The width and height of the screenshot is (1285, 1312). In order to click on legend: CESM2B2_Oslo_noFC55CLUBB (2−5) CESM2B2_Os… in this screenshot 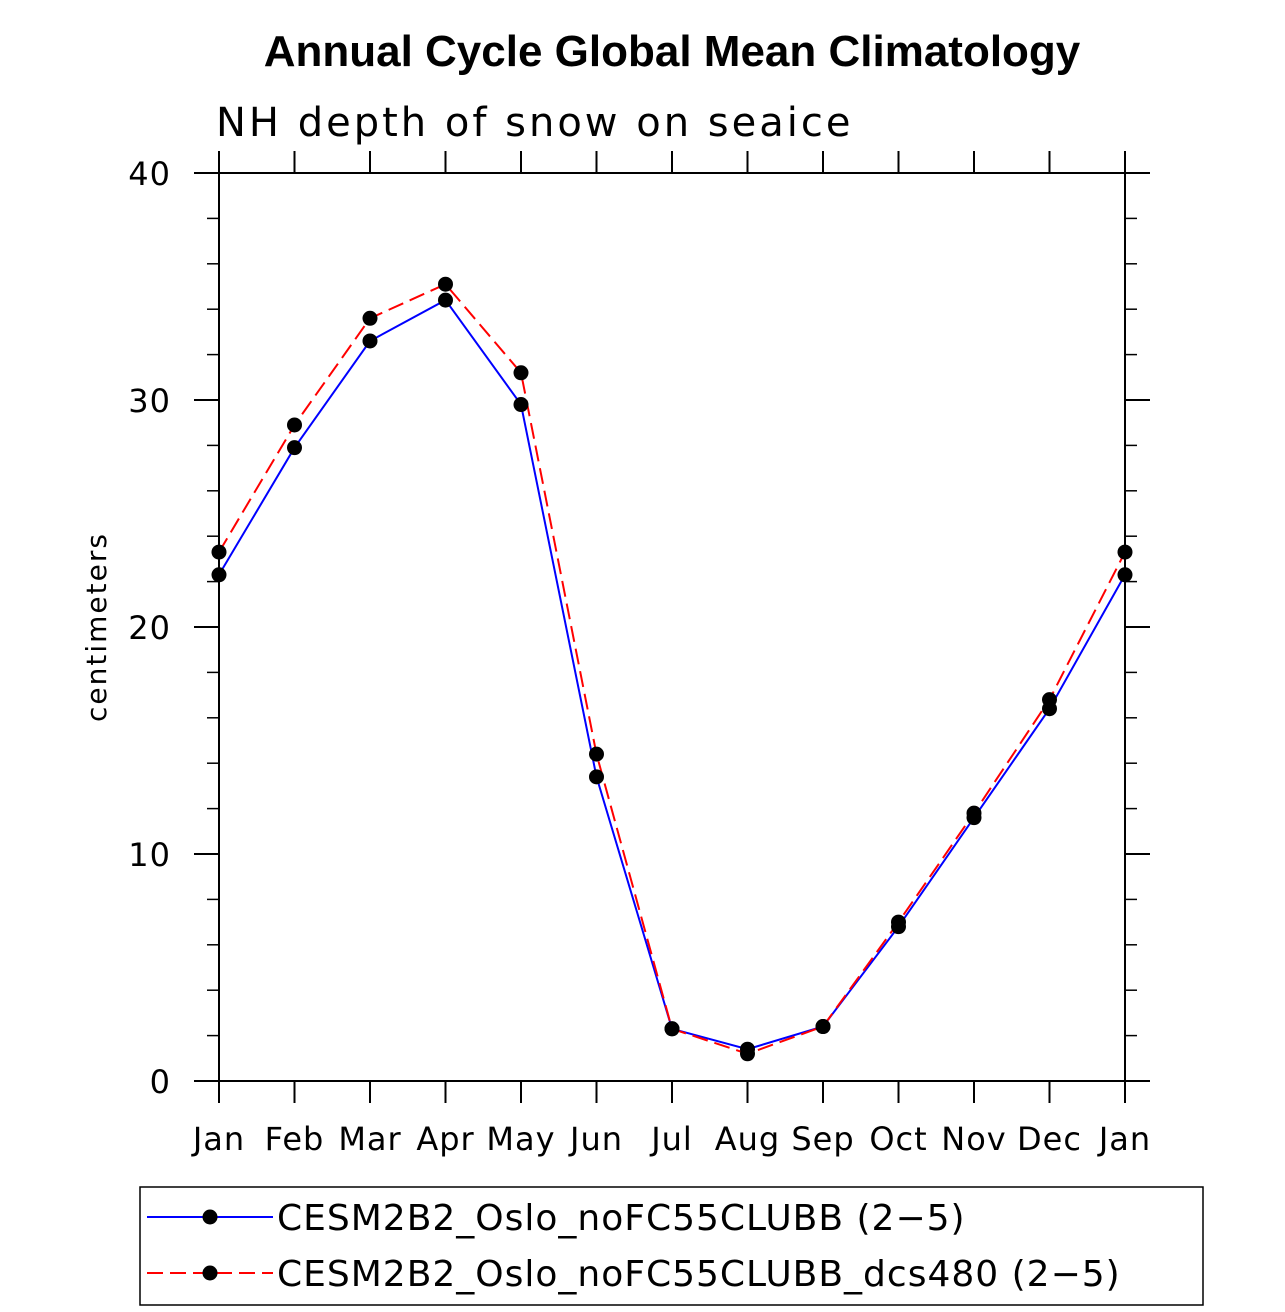, I will do `click(671, 1246)`.